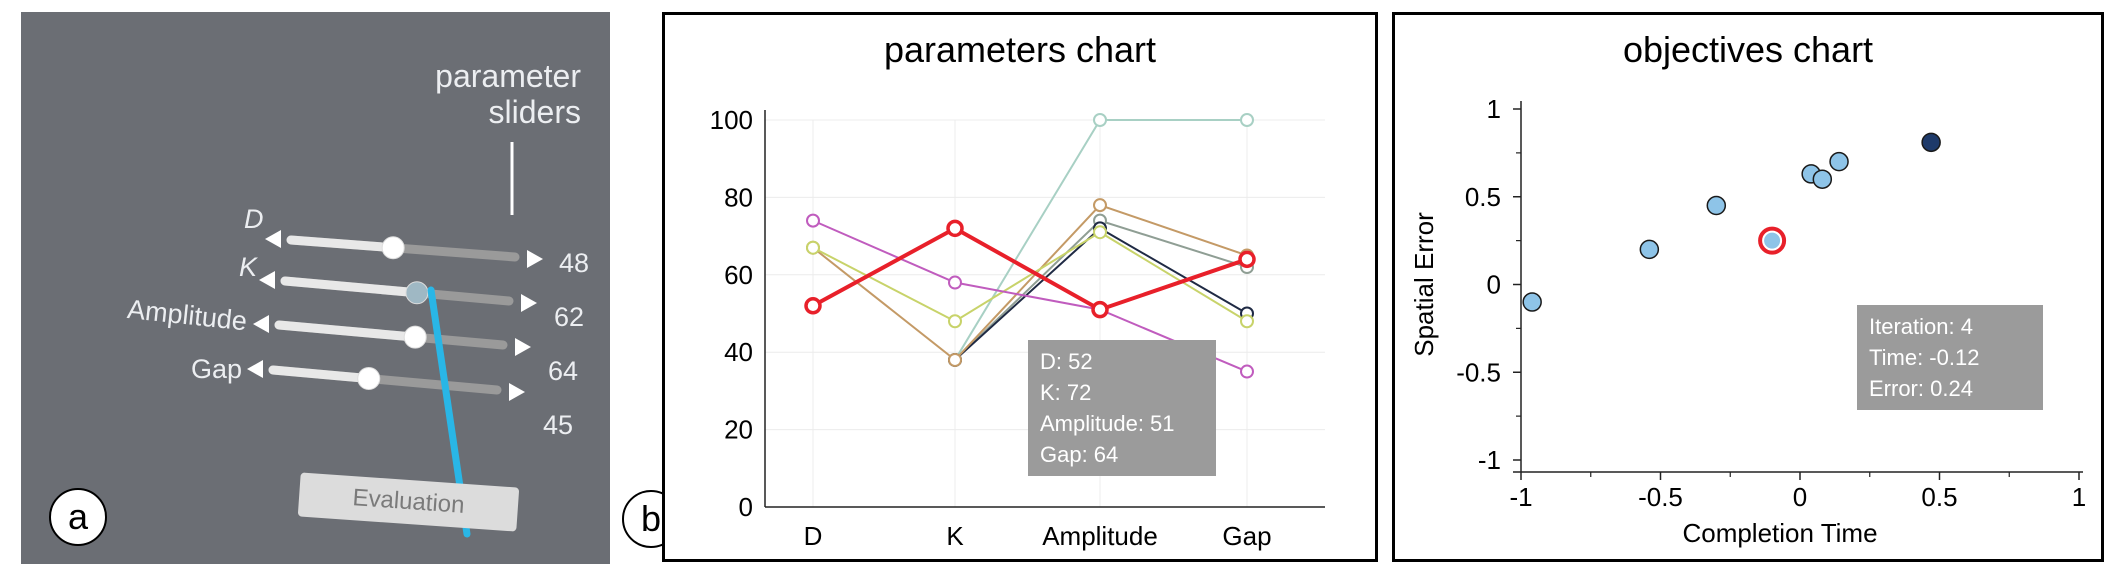 The width and height of the screenshot is (2110, 574). What do you see at coordinates (731, 120) in the screenshot?
I see `y-tick-label: 100` at bounding box center [731, 120].